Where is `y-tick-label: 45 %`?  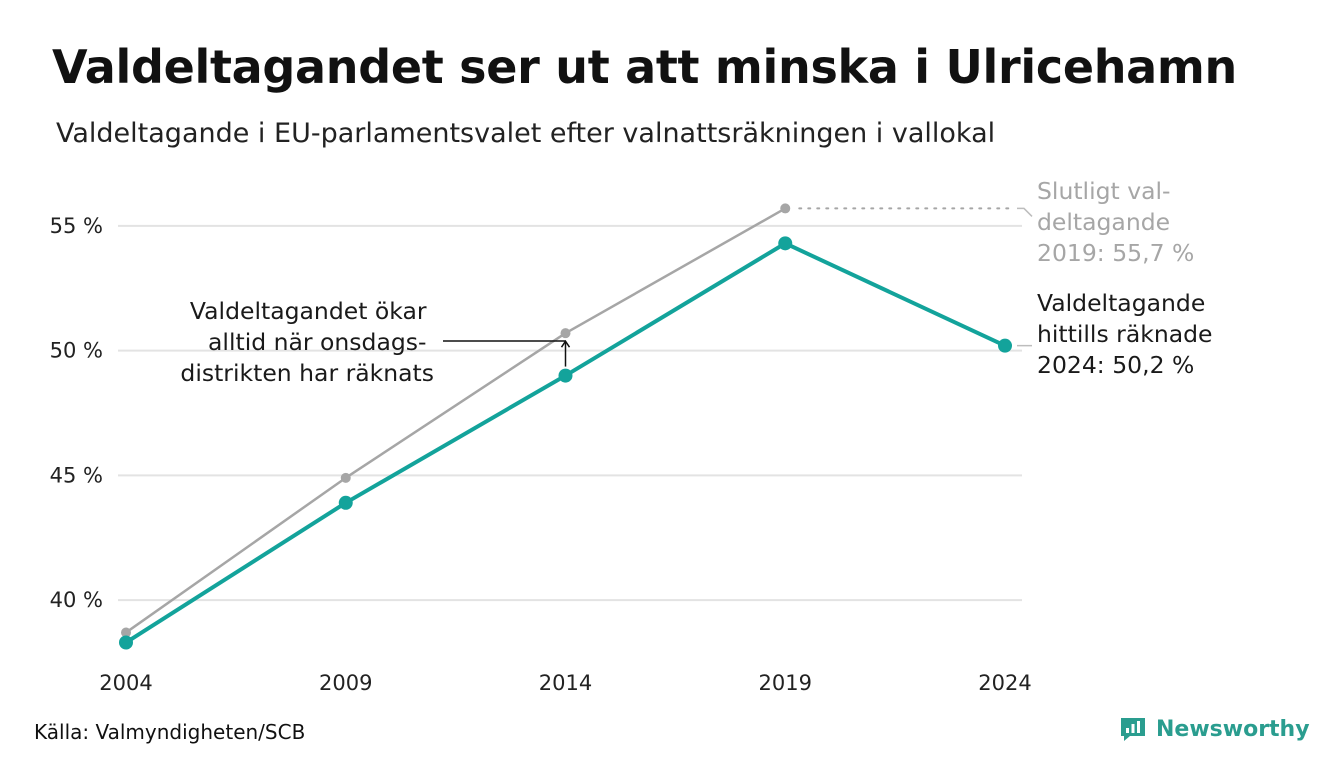 y-tick-label: 45 % is located at coordinates (76, 475).